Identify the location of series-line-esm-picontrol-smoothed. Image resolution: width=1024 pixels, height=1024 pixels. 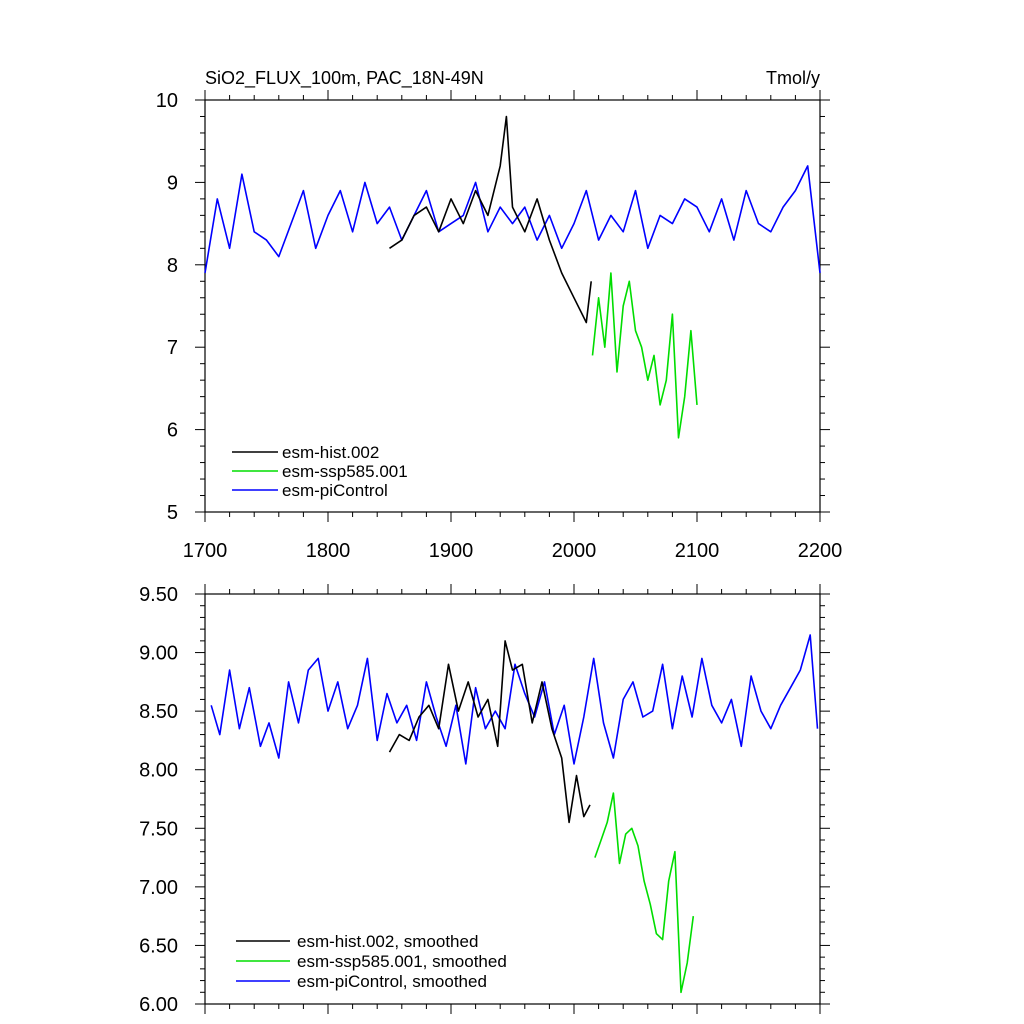
(514, 699).